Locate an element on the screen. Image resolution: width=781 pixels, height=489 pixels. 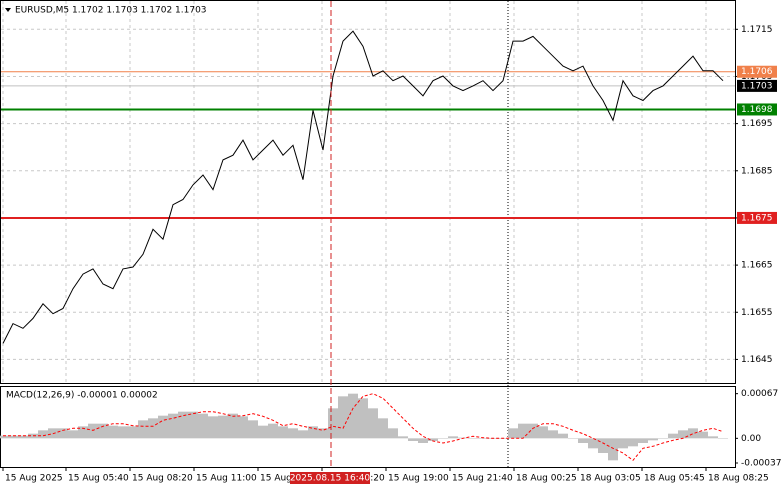
y-tick-label: 1.1695 is located at coordinates (757, 124).